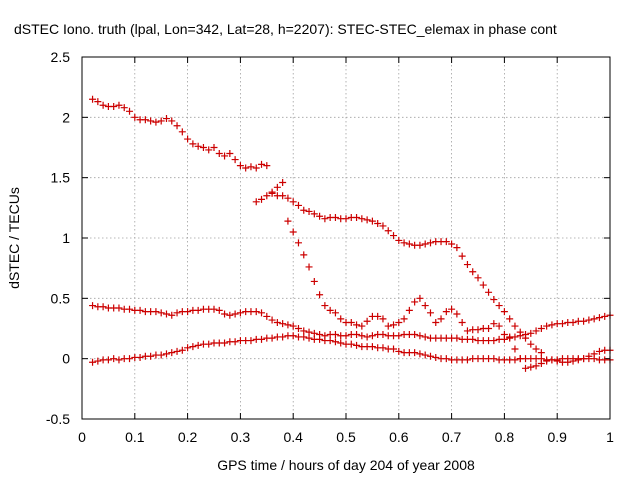  What do you see at coordinates (351, 349) in the screenshot?
I see `series-satellite-arc-low` at bounding box center [351, 349].